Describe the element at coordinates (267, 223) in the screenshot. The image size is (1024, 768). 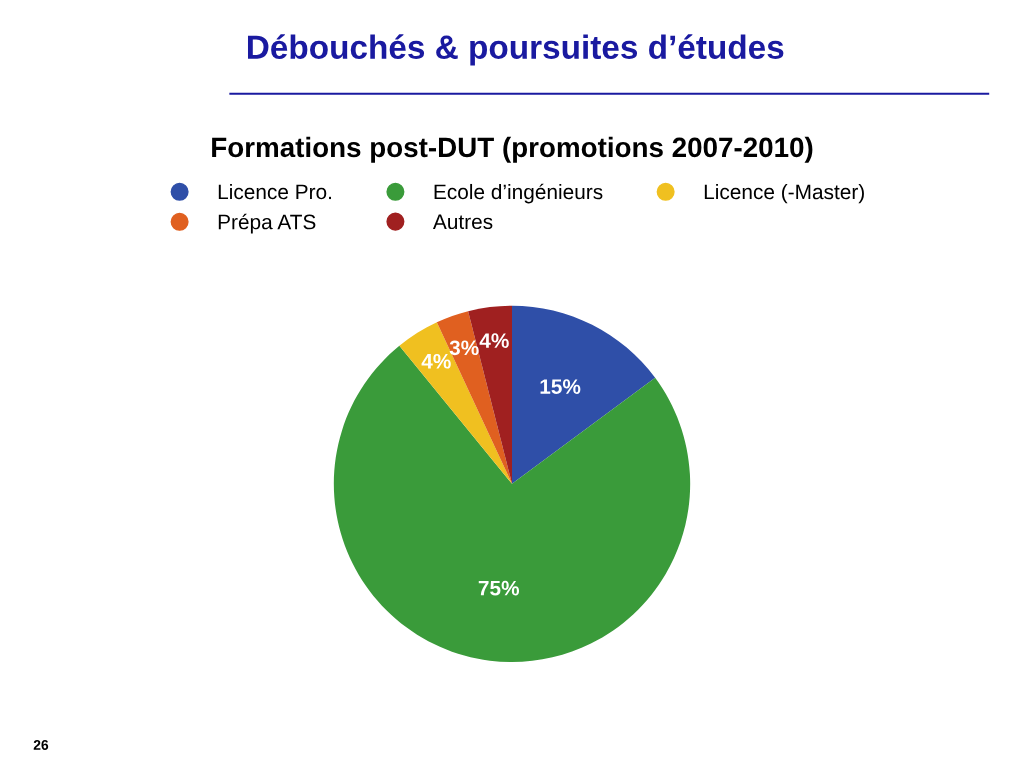
I see `legend-label: Prépa ATS` at that location.